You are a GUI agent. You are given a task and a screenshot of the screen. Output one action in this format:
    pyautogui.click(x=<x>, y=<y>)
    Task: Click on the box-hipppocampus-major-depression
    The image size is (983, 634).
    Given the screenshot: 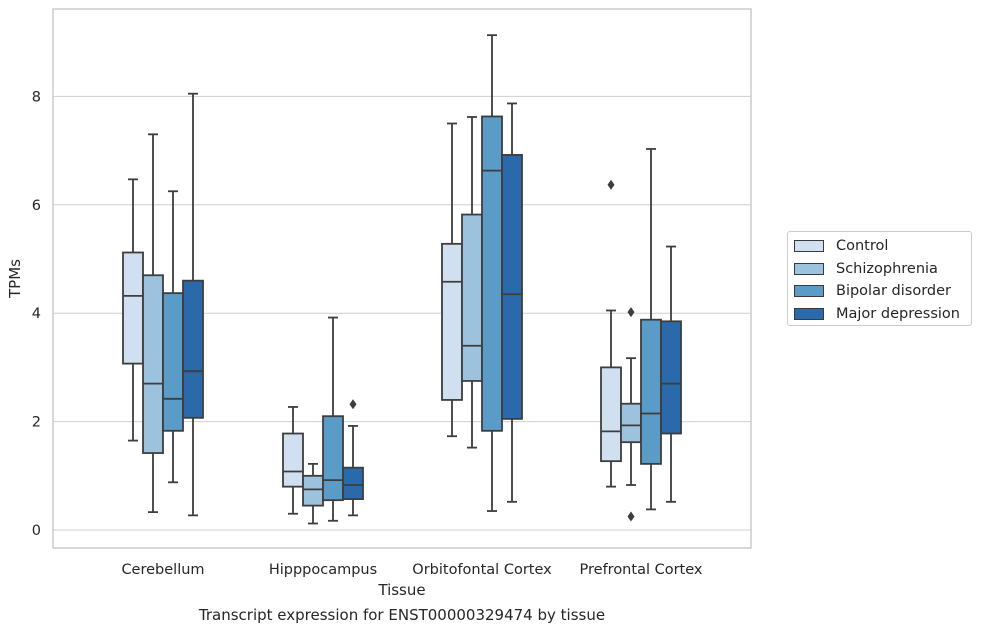 What is the action you would take?
    pyautogui.click(x=353, y=483)
    